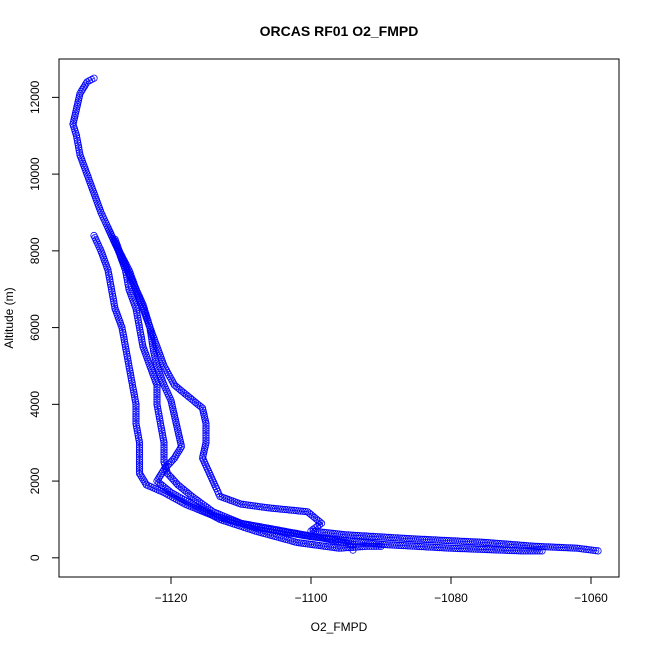  I want to click on y-tick-label: 8000, so click(35, 250).